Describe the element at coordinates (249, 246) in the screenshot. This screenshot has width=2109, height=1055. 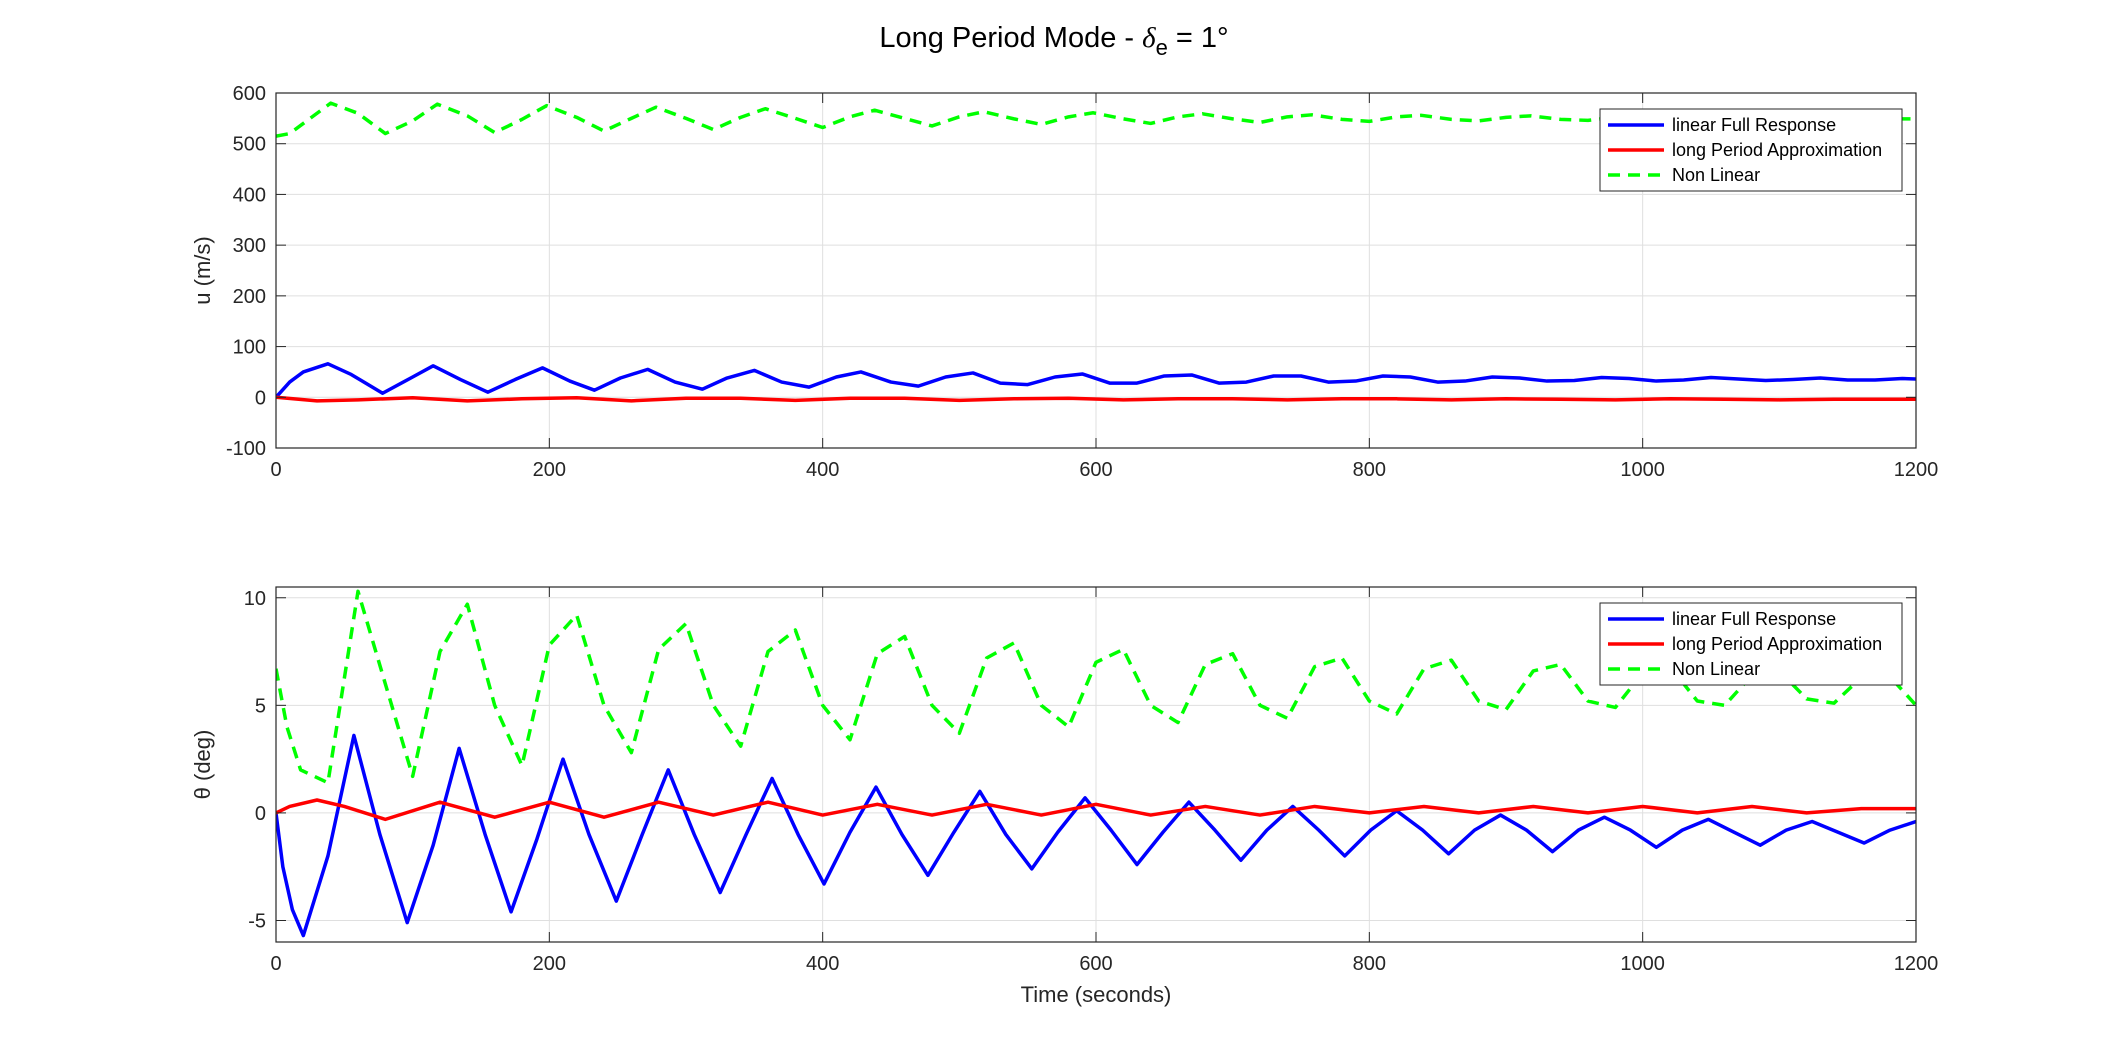
I see `y-tick-label: 300` at that location.